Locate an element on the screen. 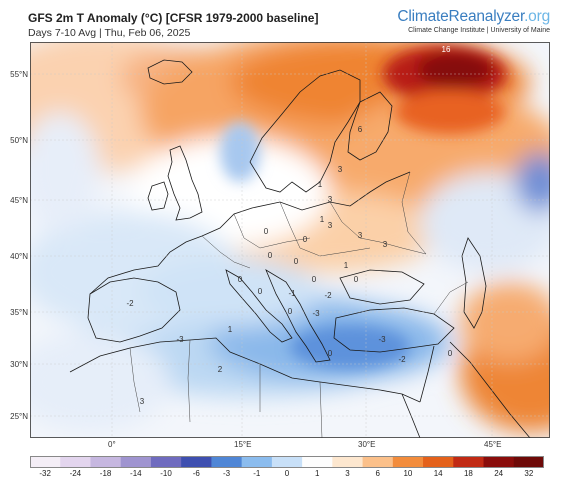  anomaly-label: 6 is located at coordinates (360, 129).